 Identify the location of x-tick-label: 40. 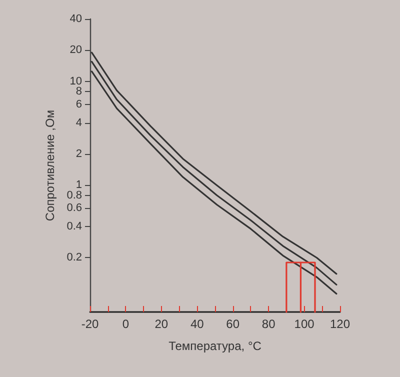
(197, 324).